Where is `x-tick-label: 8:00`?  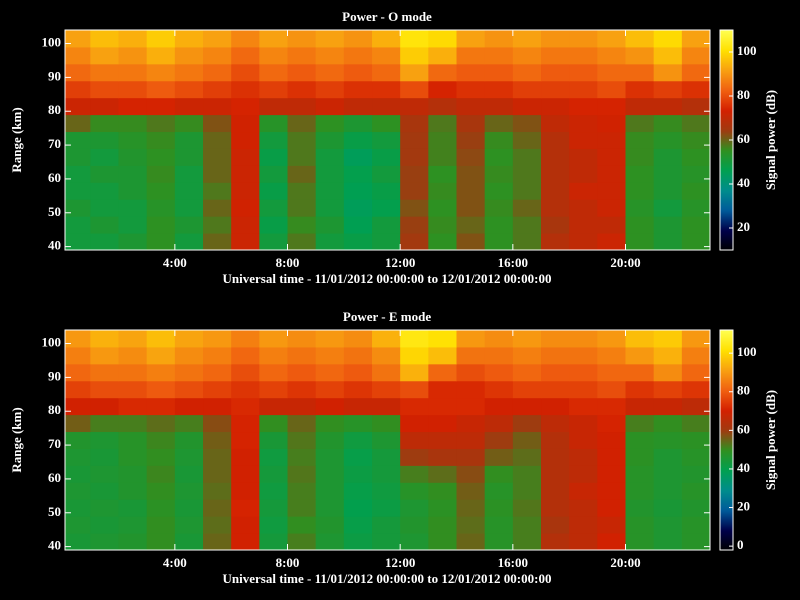 x-tick-label: 8:00 is located at coordinates (288, 262).